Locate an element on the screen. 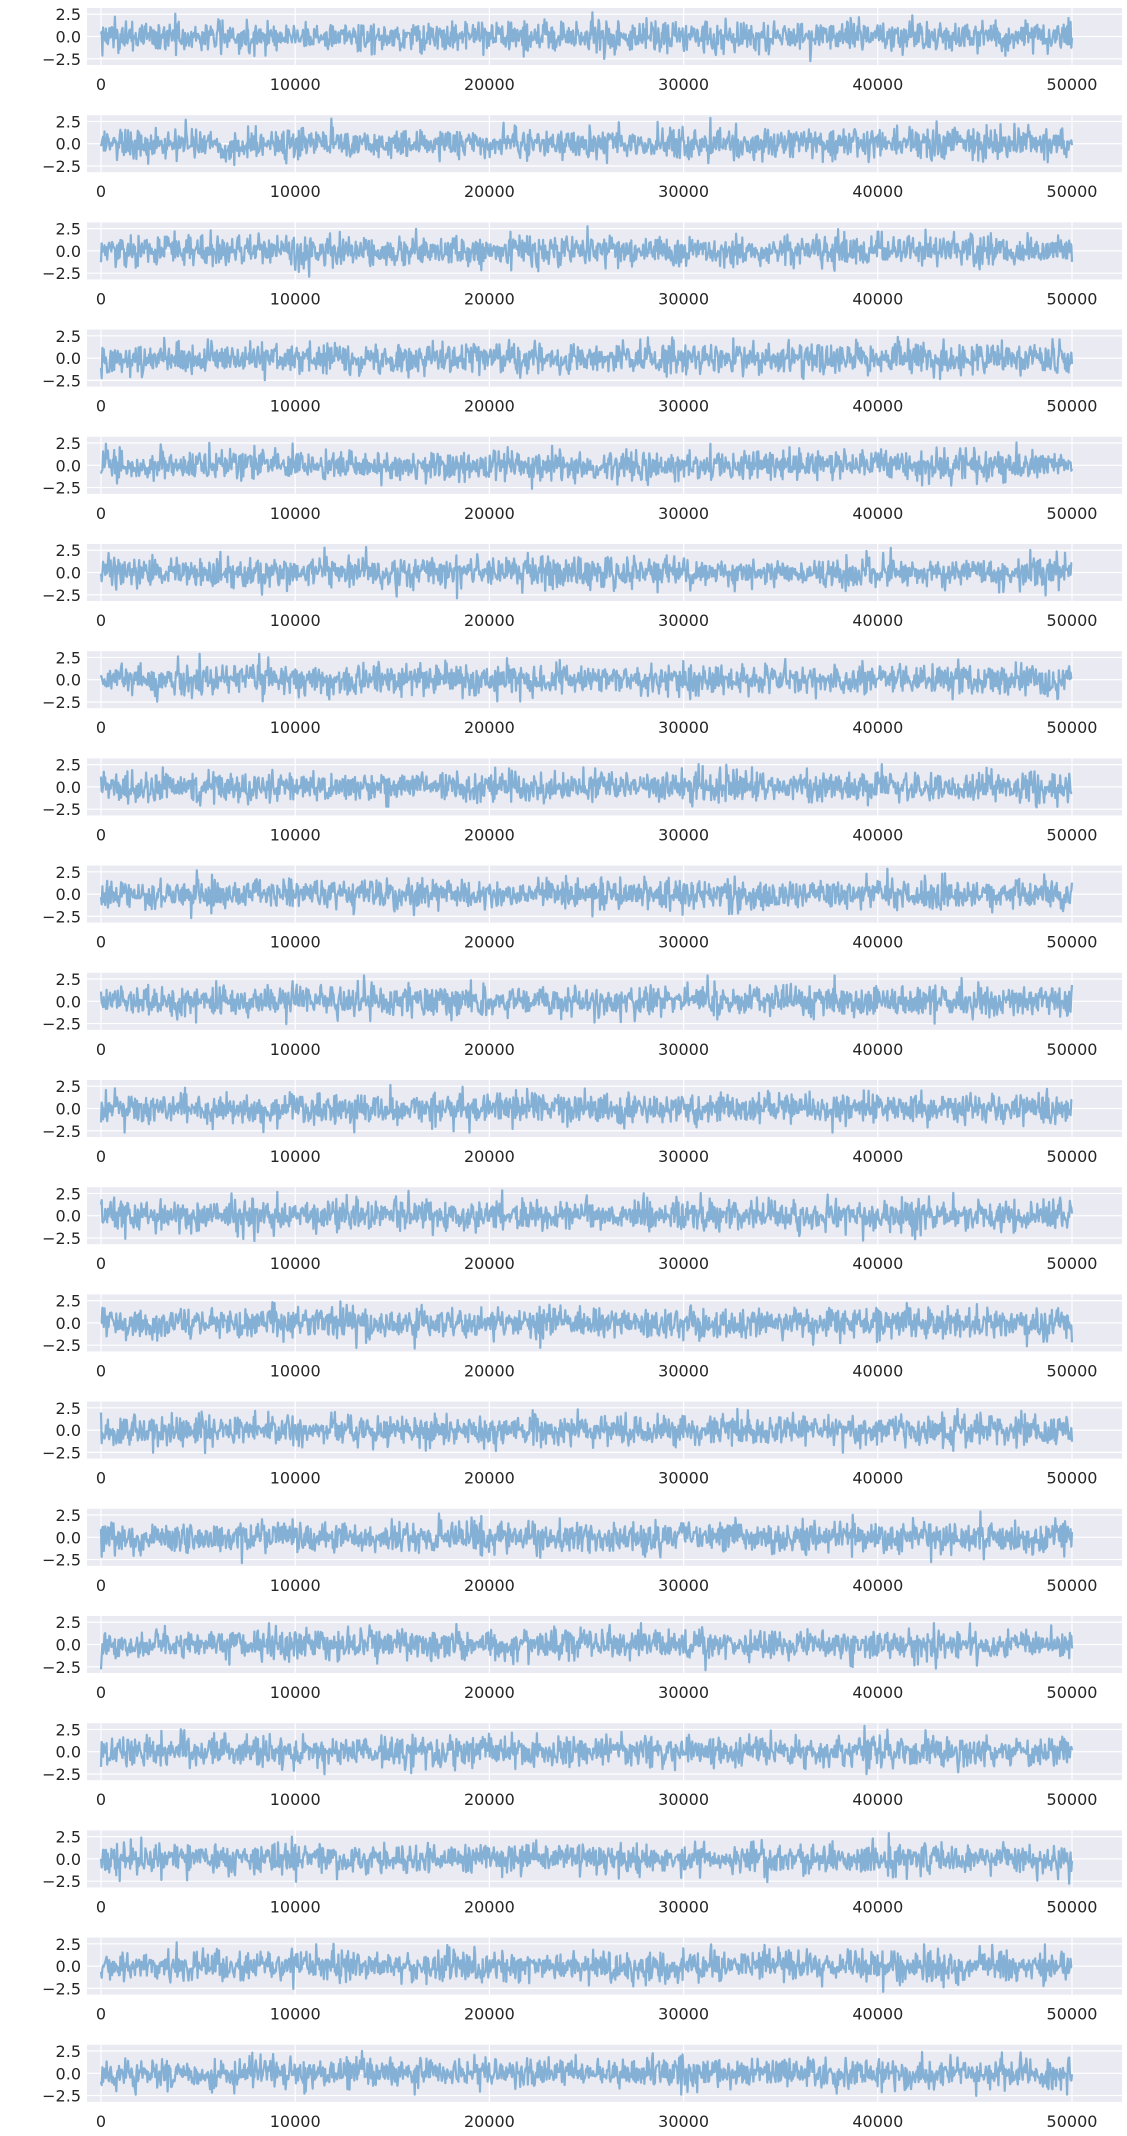 This screenshot has width=1127, height=2136. chart-panel-14: −2.5 0.0 2.5 0 10000 20000 30000 40000 50000 is located at coordinates (582, 1443).